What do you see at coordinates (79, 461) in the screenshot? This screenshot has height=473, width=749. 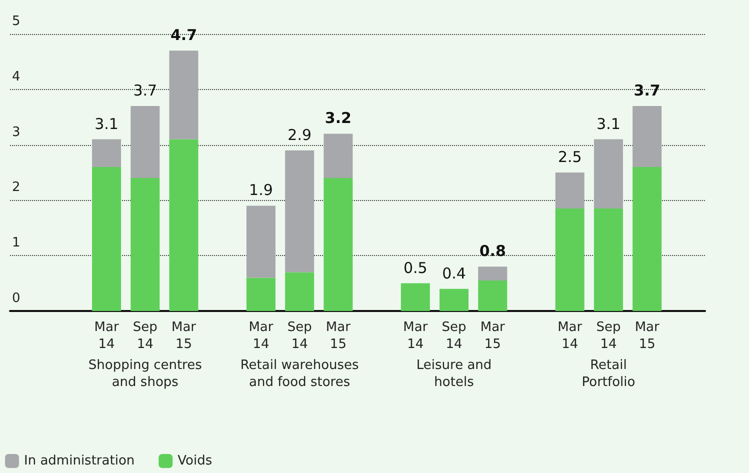 I see `legend-label: In administration` at bounding box center [79, 461].